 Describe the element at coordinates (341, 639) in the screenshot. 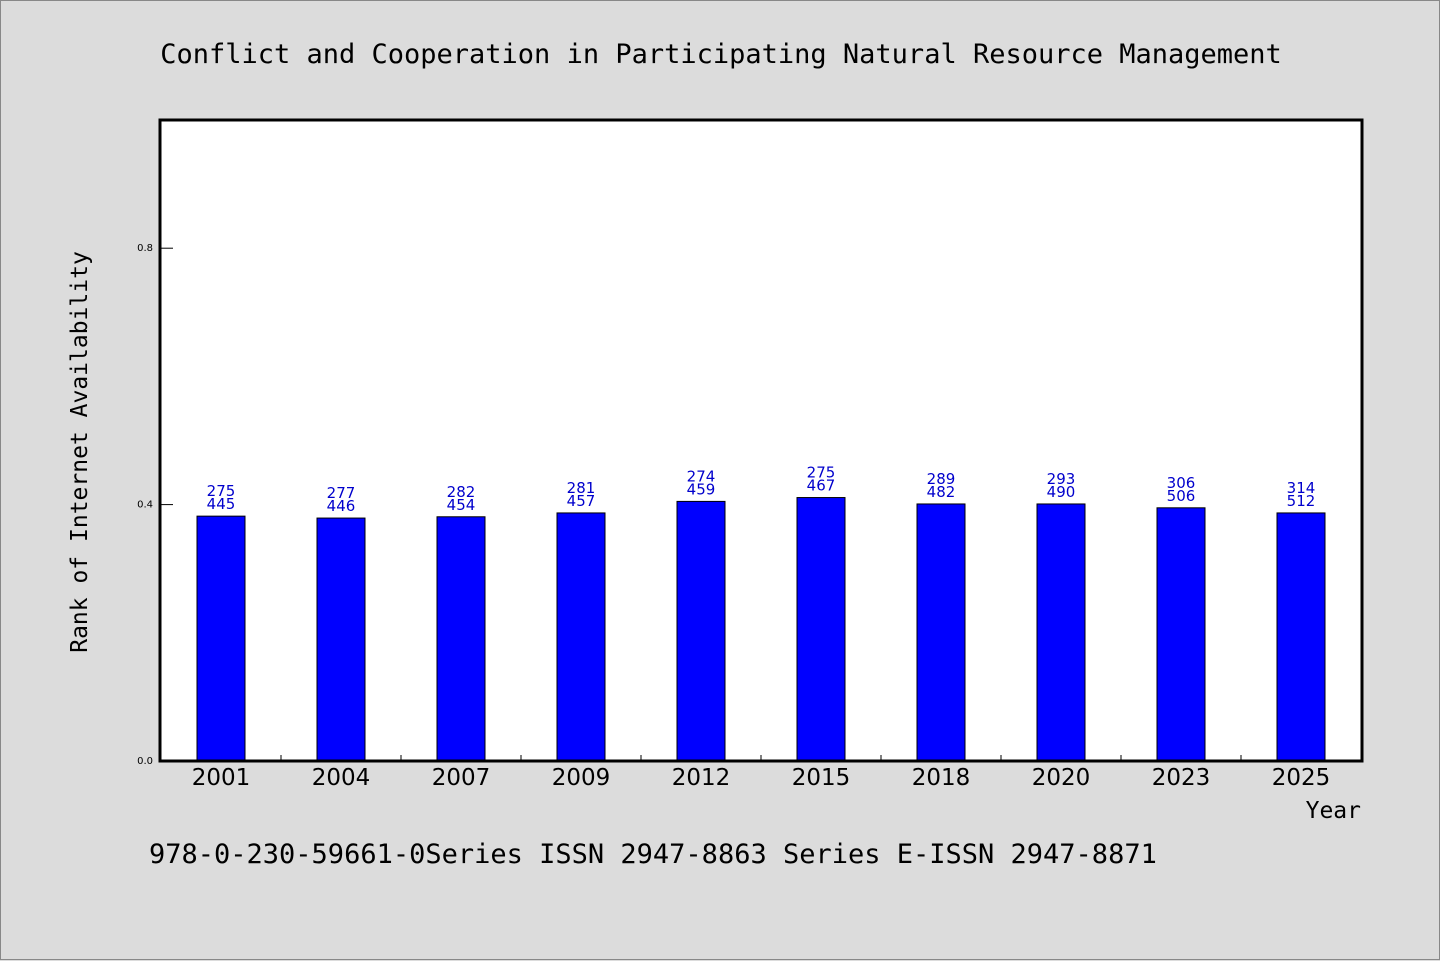

I see `bar-2004` at that location.